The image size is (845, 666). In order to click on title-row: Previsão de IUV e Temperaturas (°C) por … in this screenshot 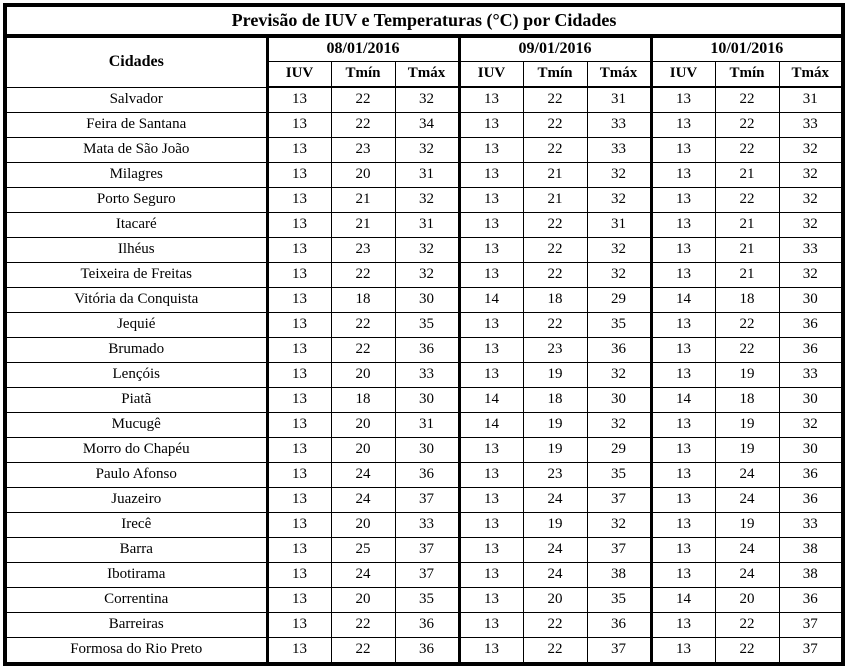, I will do `click(424, 21)`.